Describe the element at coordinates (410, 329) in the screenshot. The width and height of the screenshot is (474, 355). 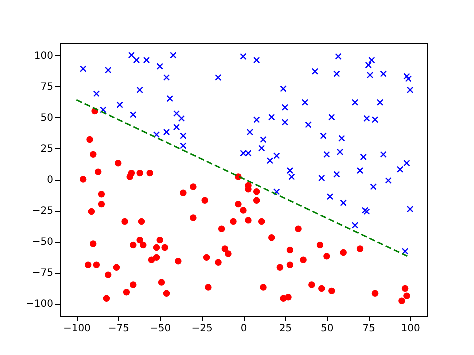
I see `x-tick-label: 100` at that location.